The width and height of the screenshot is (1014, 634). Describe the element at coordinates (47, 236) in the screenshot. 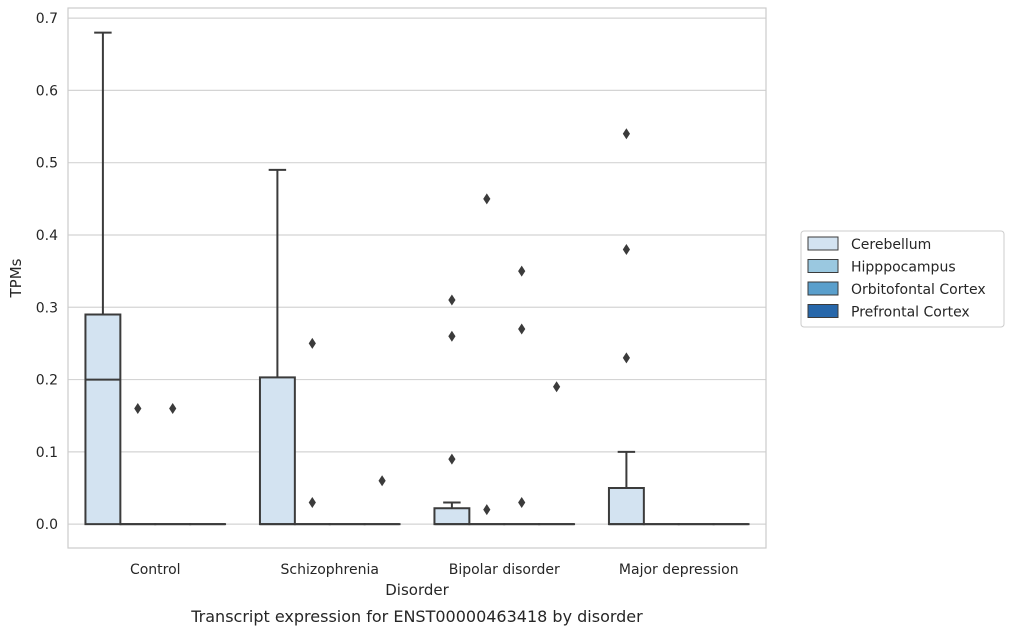

I see `y-tick-label: 0.4` at that location.